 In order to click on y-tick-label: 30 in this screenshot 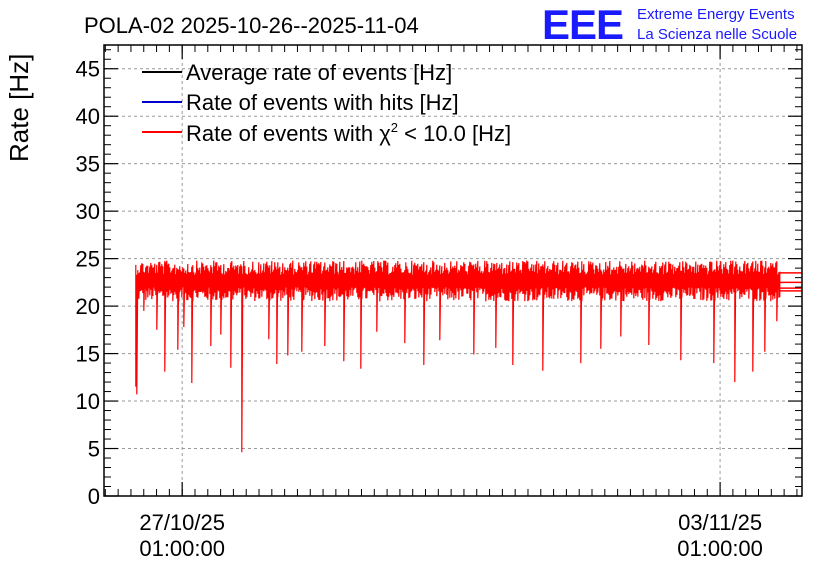, I will do `click(88, 211)`.